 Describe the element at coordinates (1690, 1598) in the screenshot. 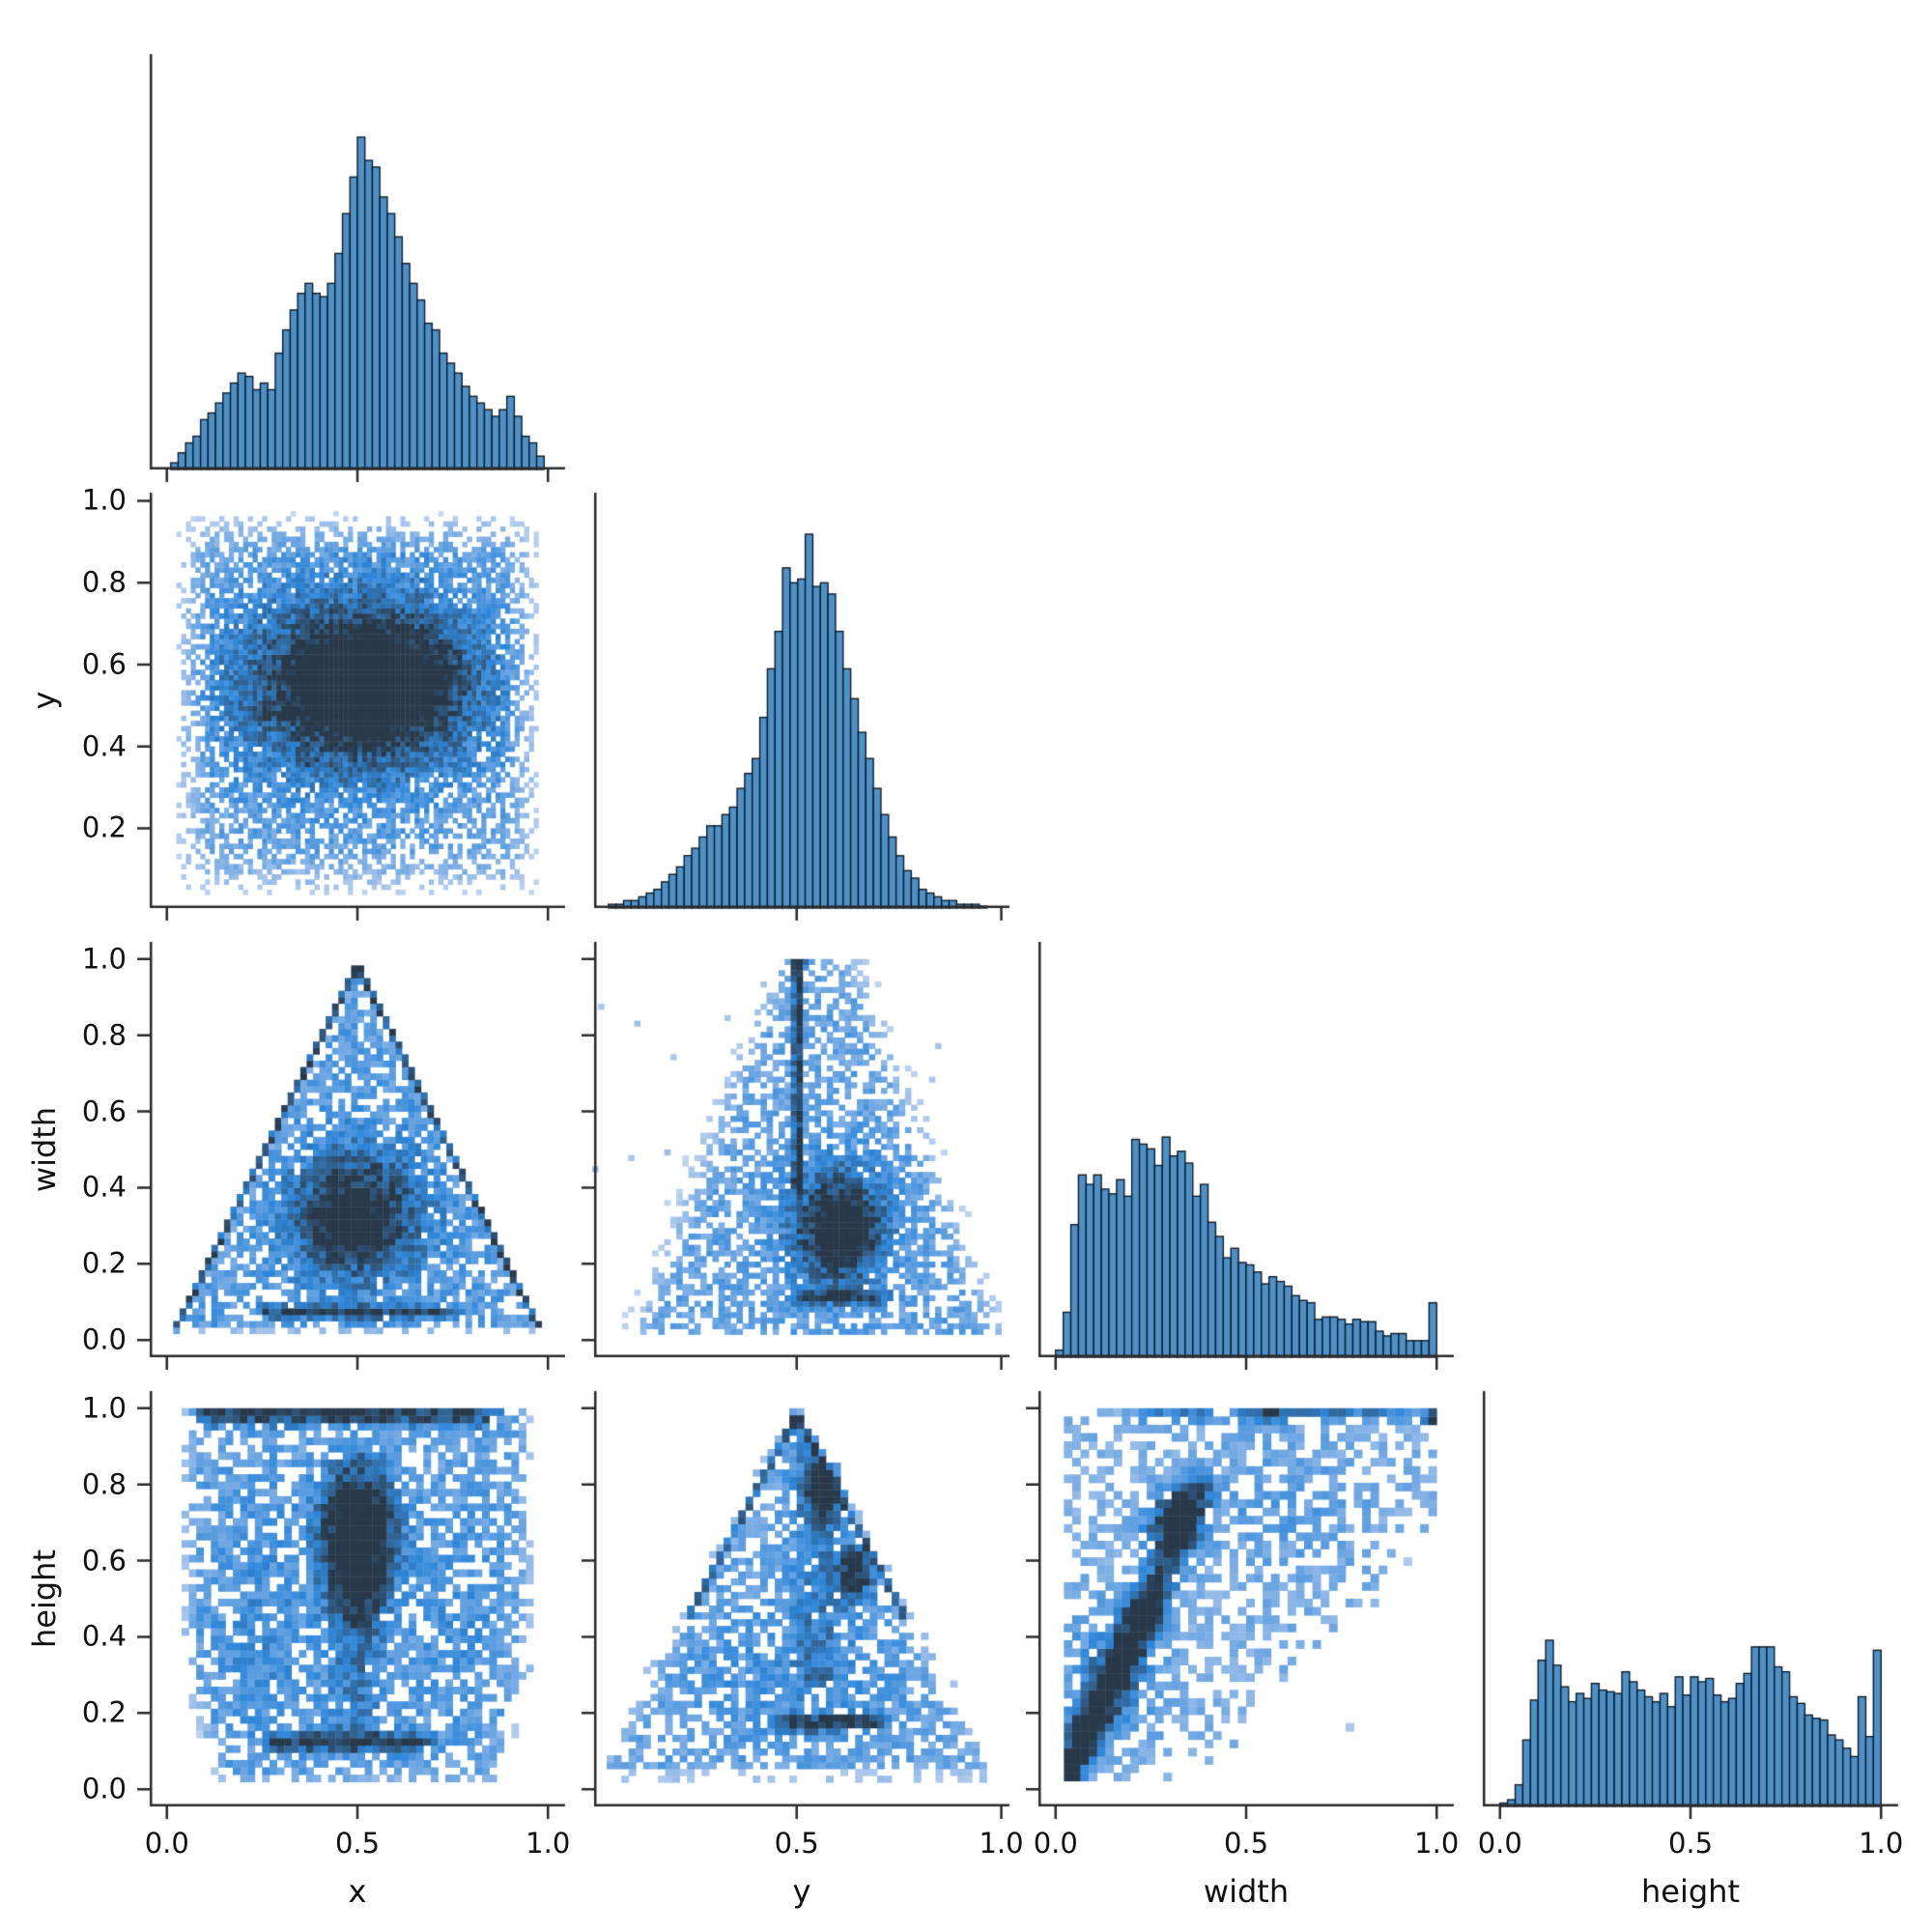

I see `hist-height-panel` at that location.